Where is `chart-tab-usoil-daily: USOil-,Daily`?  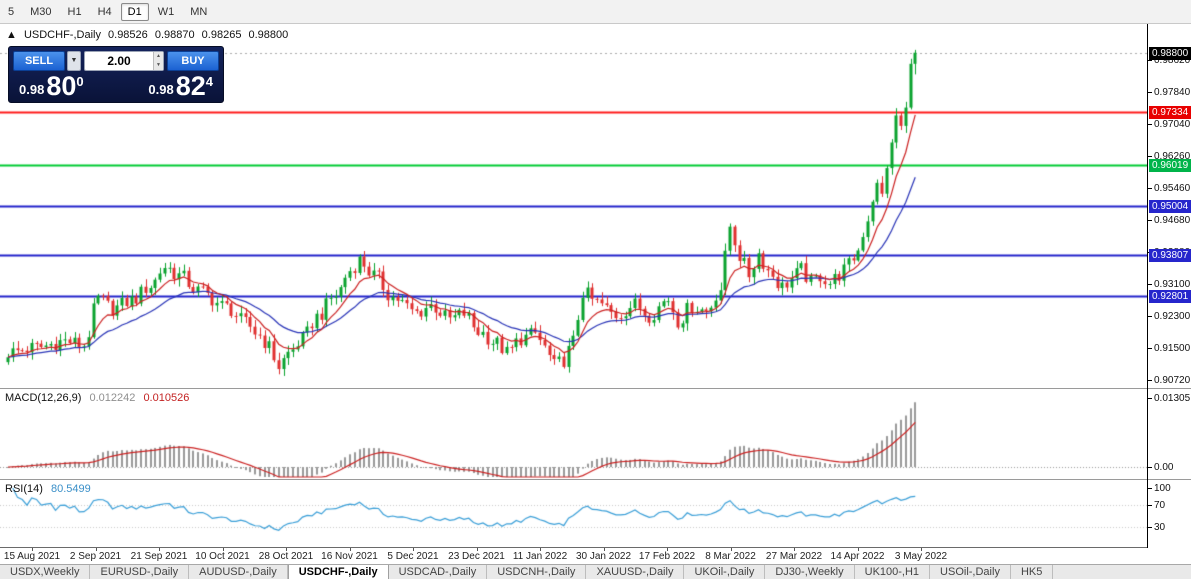
chart-tab-usoil-daily: USOil-,Daily is located at coordinates (970, 572).